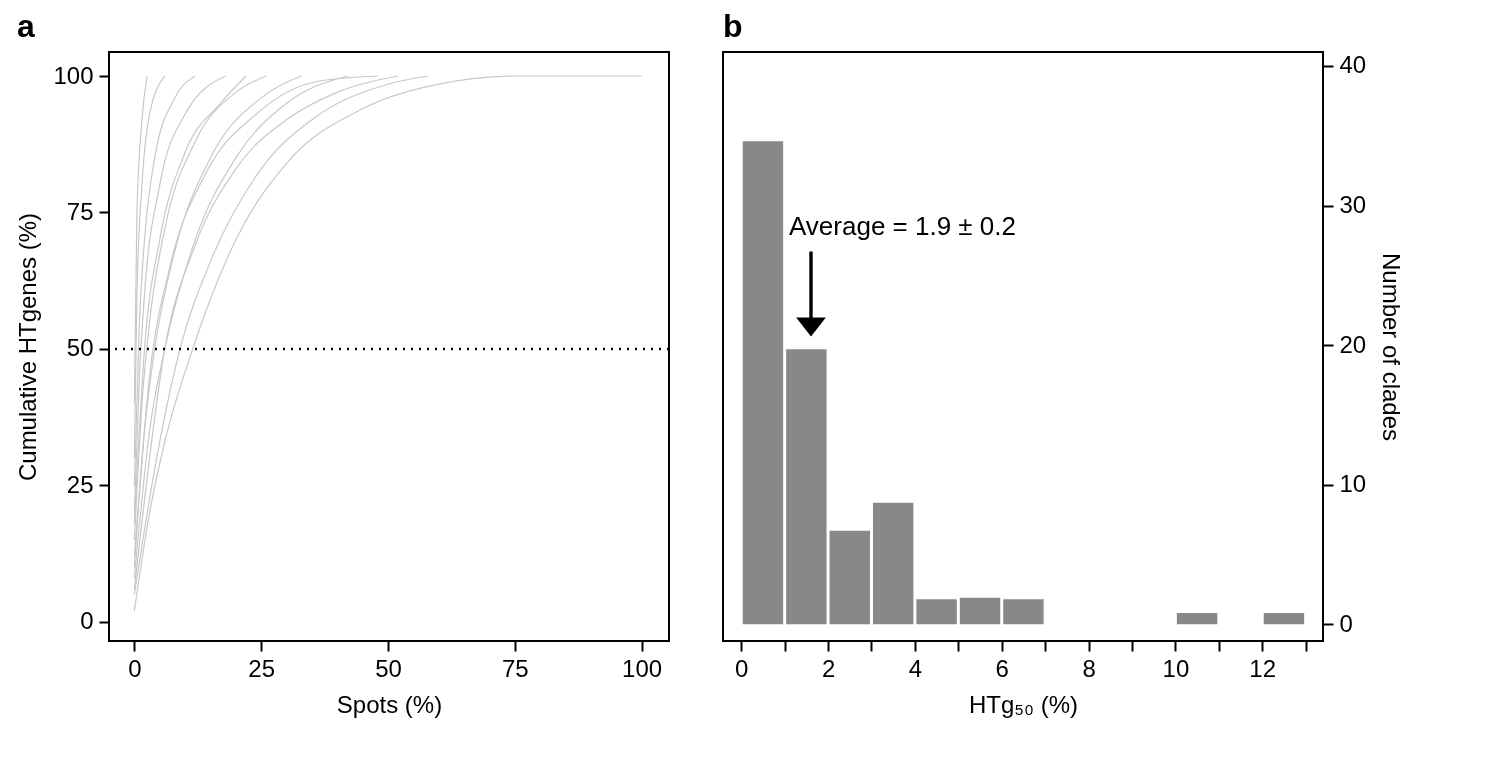 The height and width of the screenshot is (760, 1510). I want to click on x-tick-label: 25, so click(262, 668).